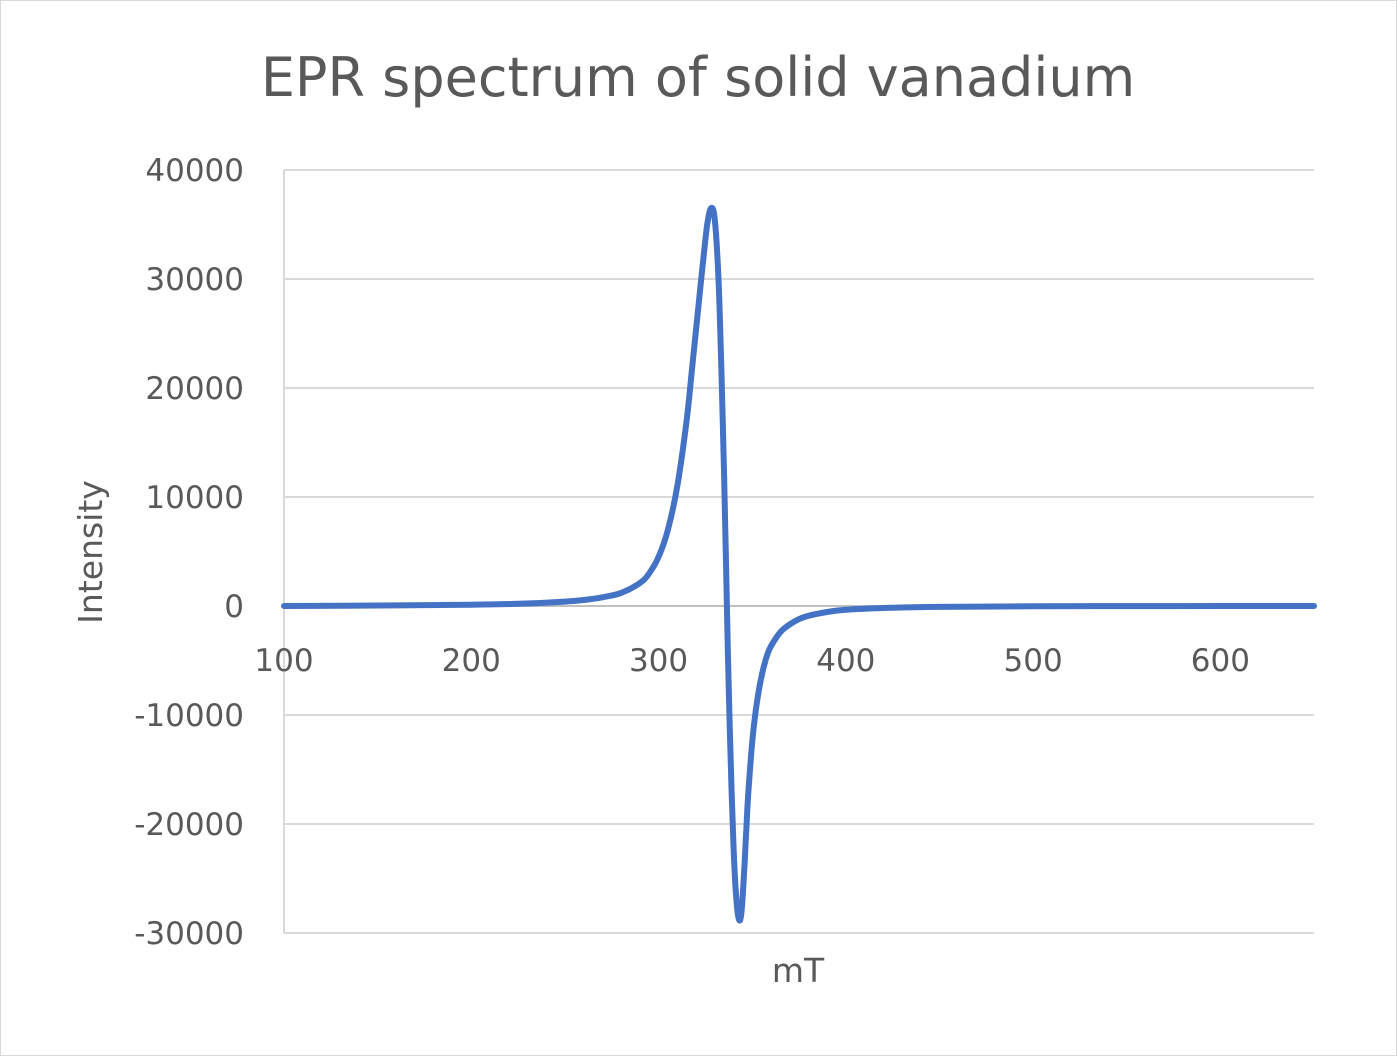 This screenshot has width=1397, height=1056. Describe the element at coordinates (752, 661) in the screenshot. I see `x-axis-ticks: 100 200 300 400 500 600` at that location.